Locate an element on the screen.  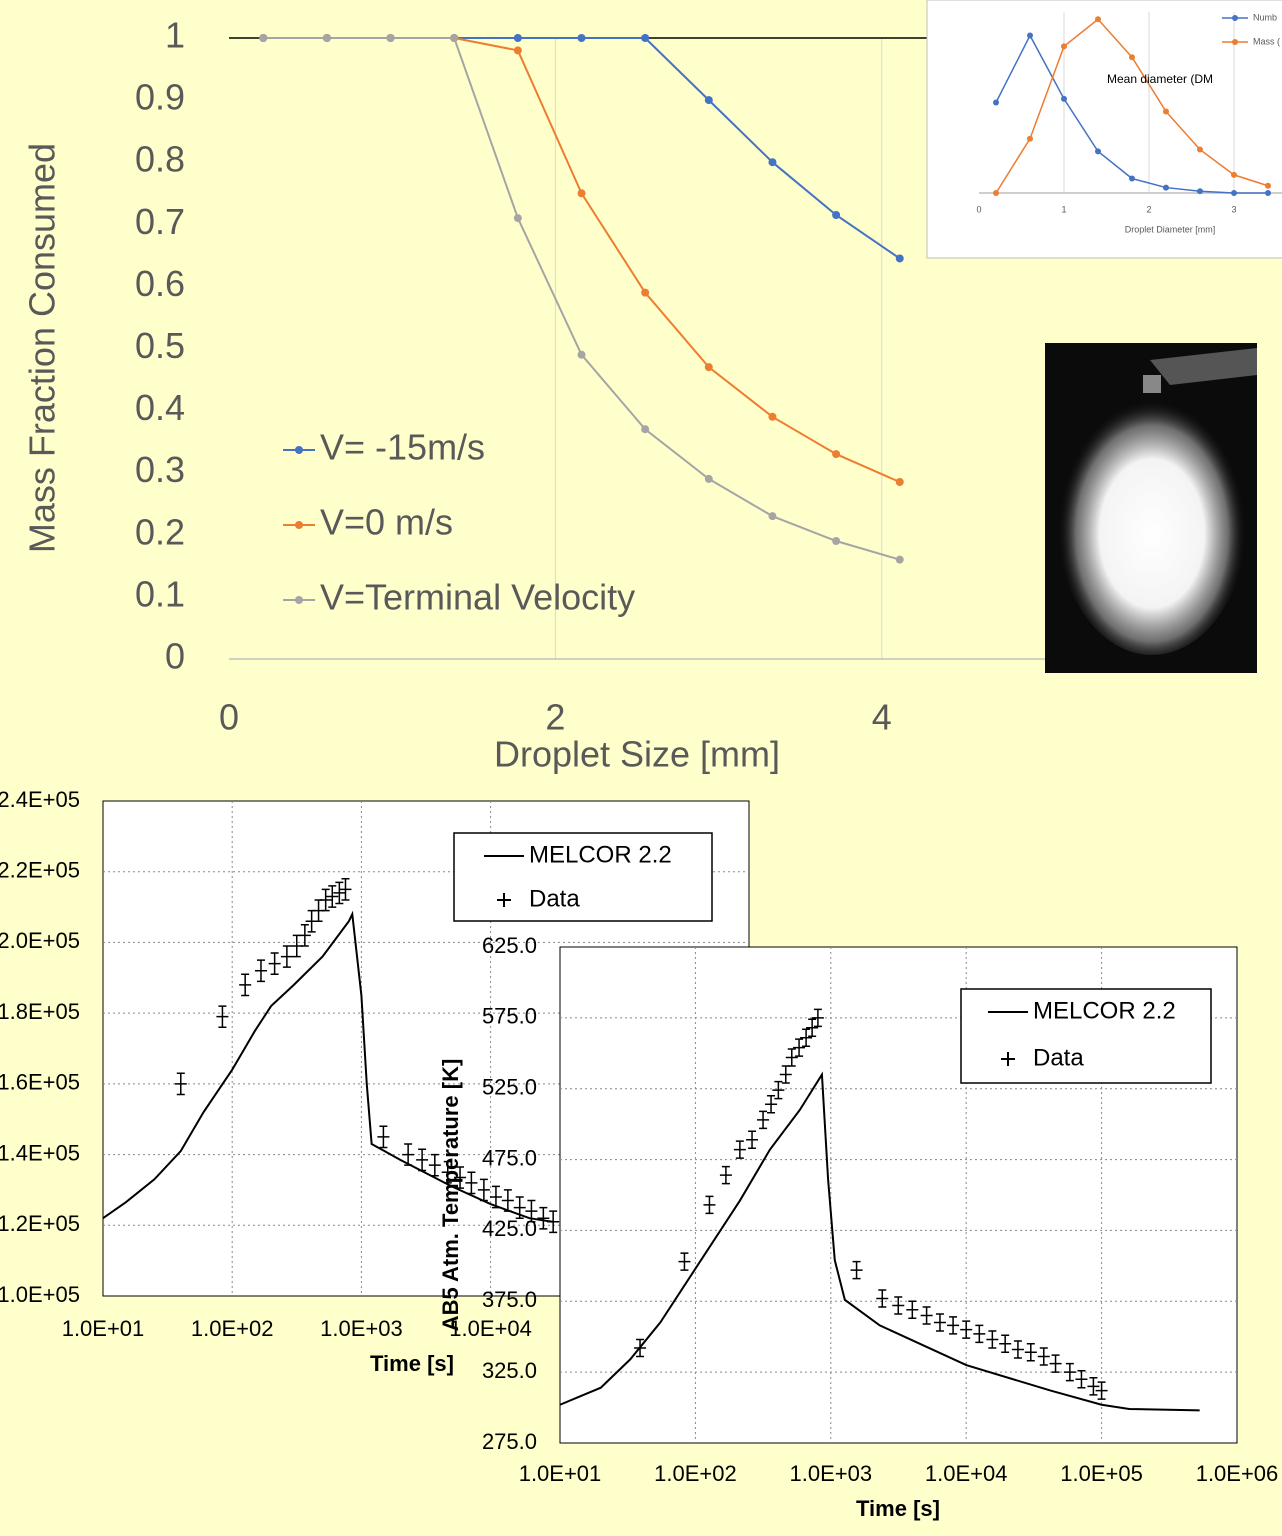
legend-label: V= -15m/s is located at coordinates (402, 447).